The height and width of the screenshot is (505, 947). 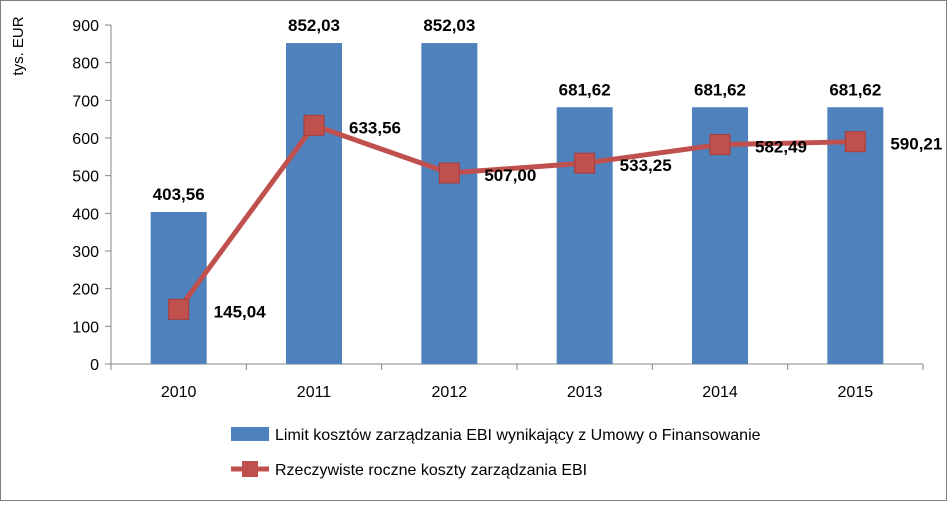 What do you see at coordinates (85, 252) in the screenshot?
I see `y-tick-label: 300` at bounding box center [85, 252].